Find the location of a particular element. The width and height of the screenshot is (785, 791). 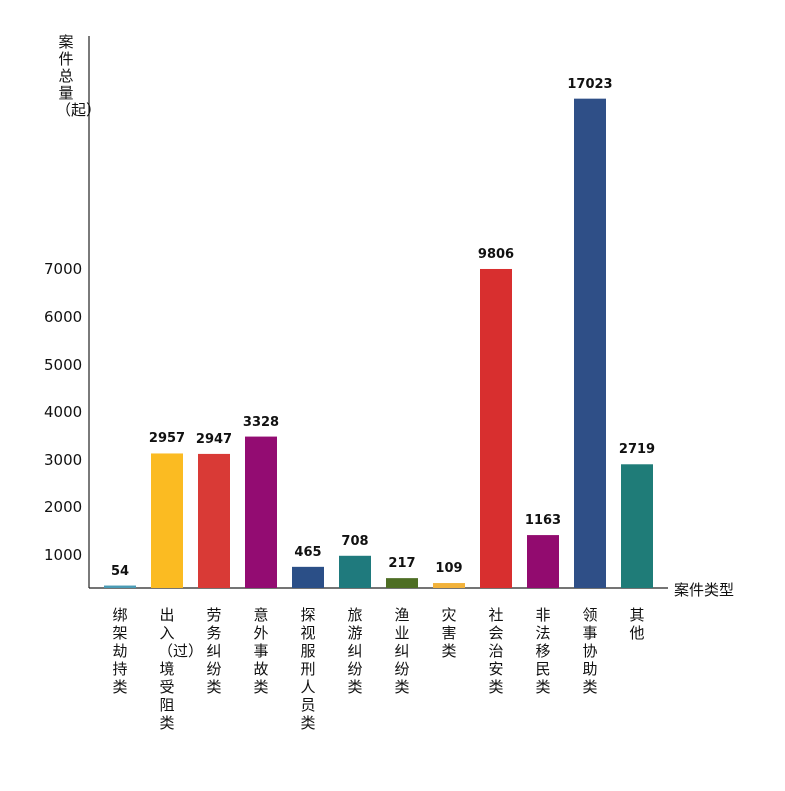

y-tick-label: 5000 is located at coordinates (63, 364).